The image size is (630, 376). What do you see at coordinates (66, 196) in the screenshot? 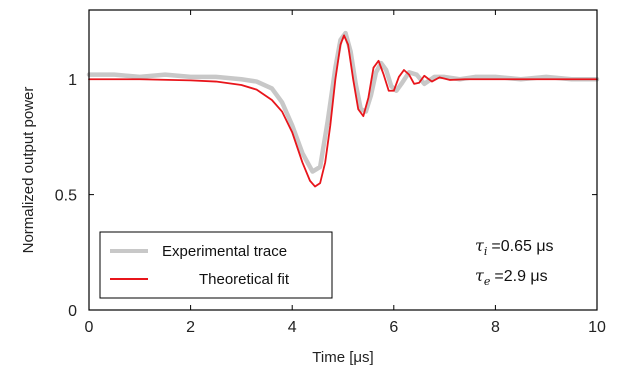
I see `y-tick-label: 0.5` at bounding box center [66, 196].